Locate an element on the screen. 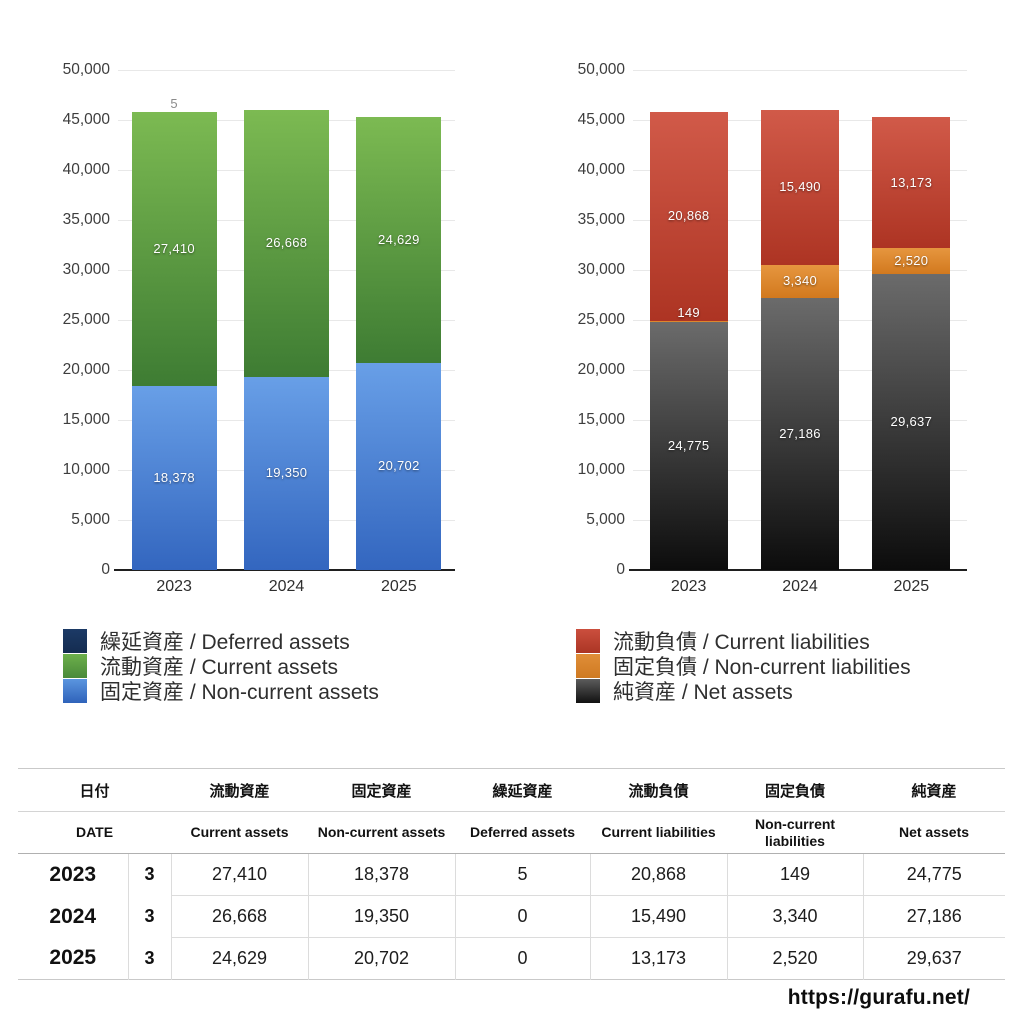 This screenshot has height=1024, width=1024. bar-value-label: 27,410 is located at coordinates (174, 249).